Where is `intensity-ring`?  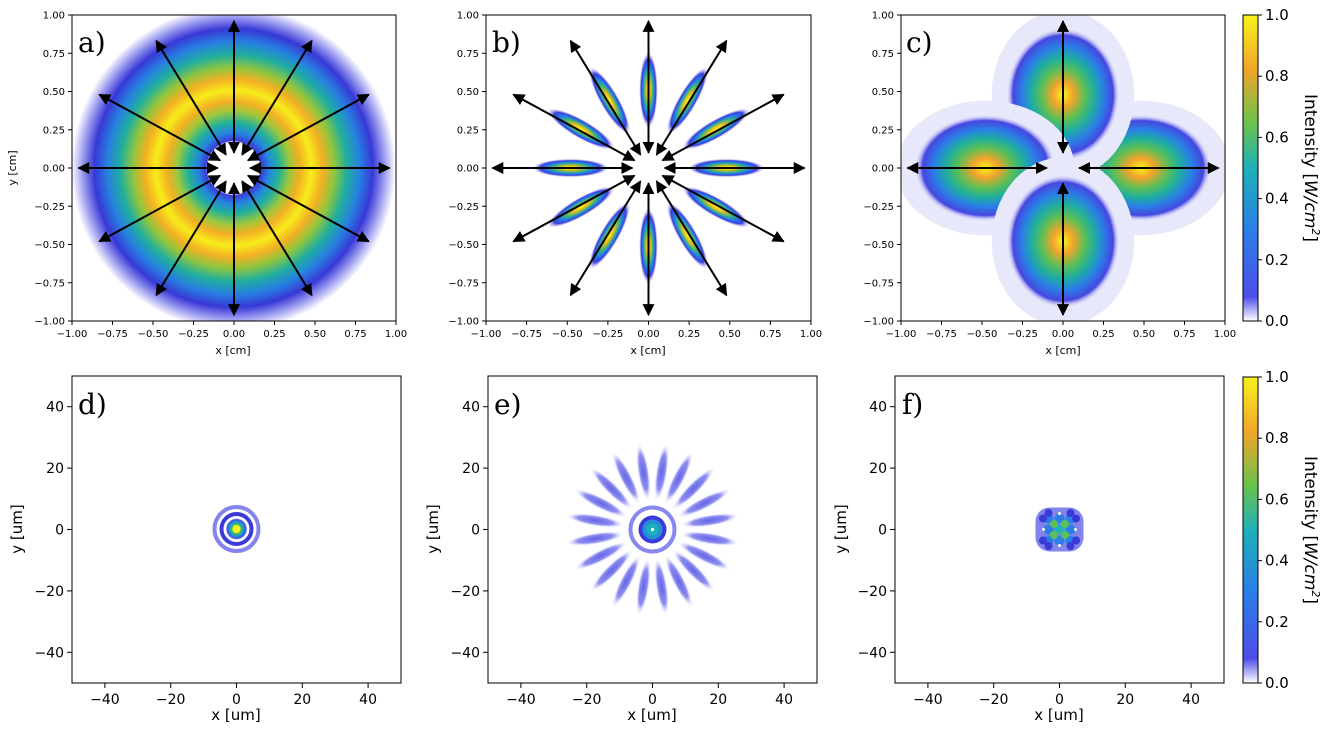 intensity-ring is located at coordinates (234, 168).